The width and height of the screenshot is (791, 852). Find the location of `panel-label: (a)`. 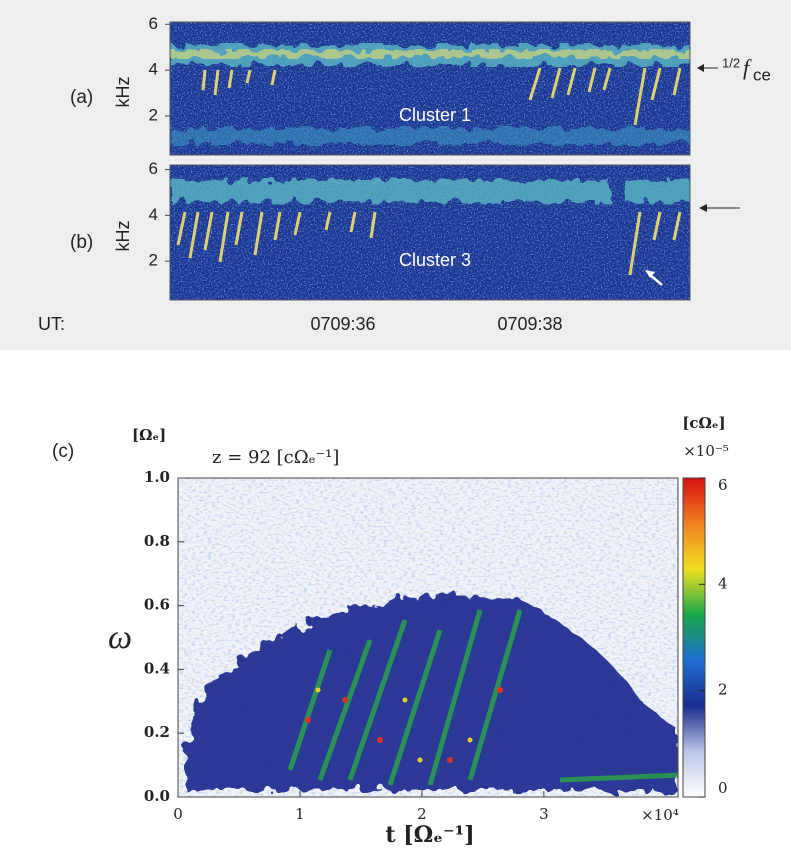

panel-label: (a) is located at coordinates (81, 97).